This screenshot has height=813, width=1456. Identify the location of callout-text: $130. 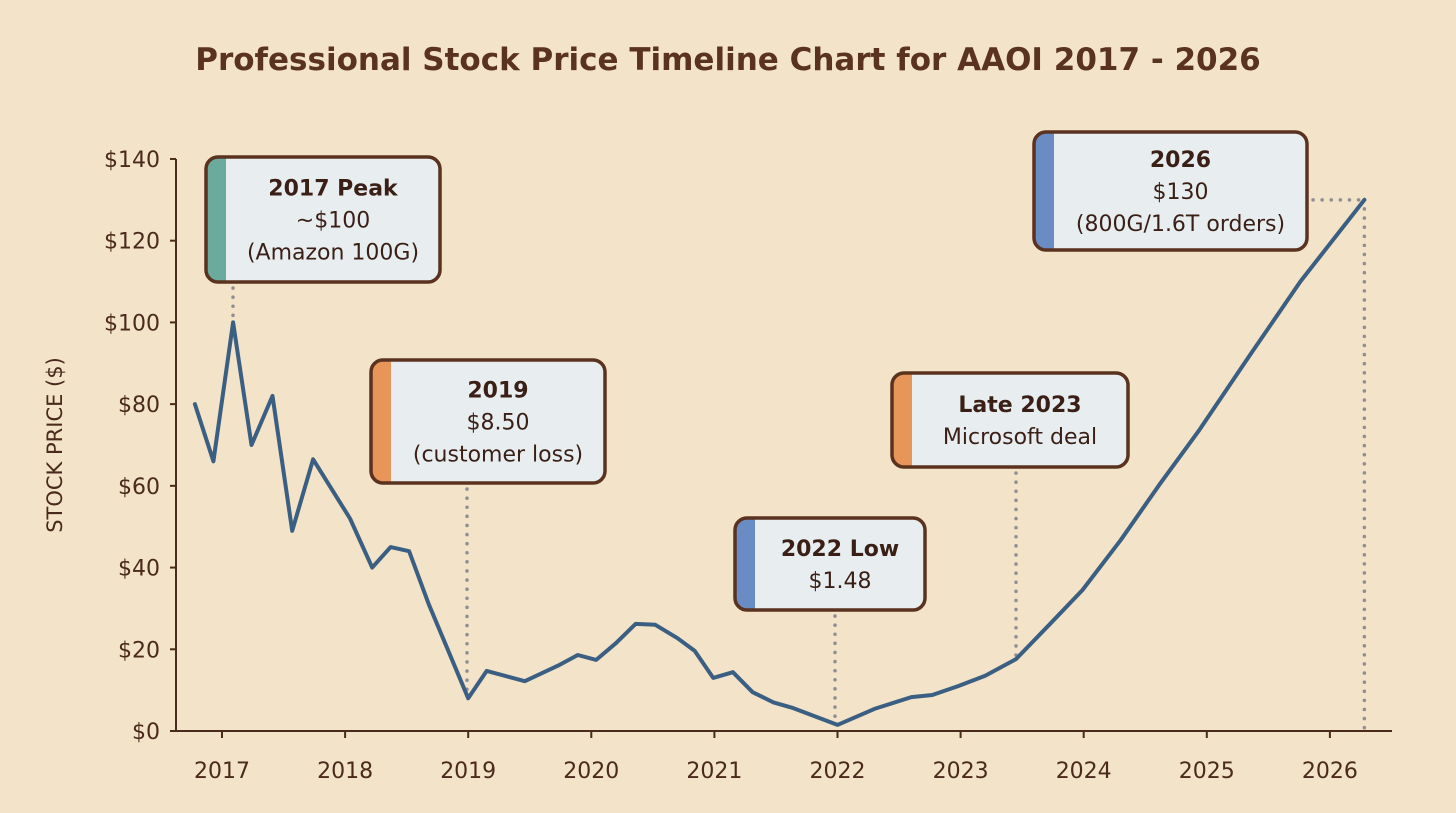
(1181, 192).